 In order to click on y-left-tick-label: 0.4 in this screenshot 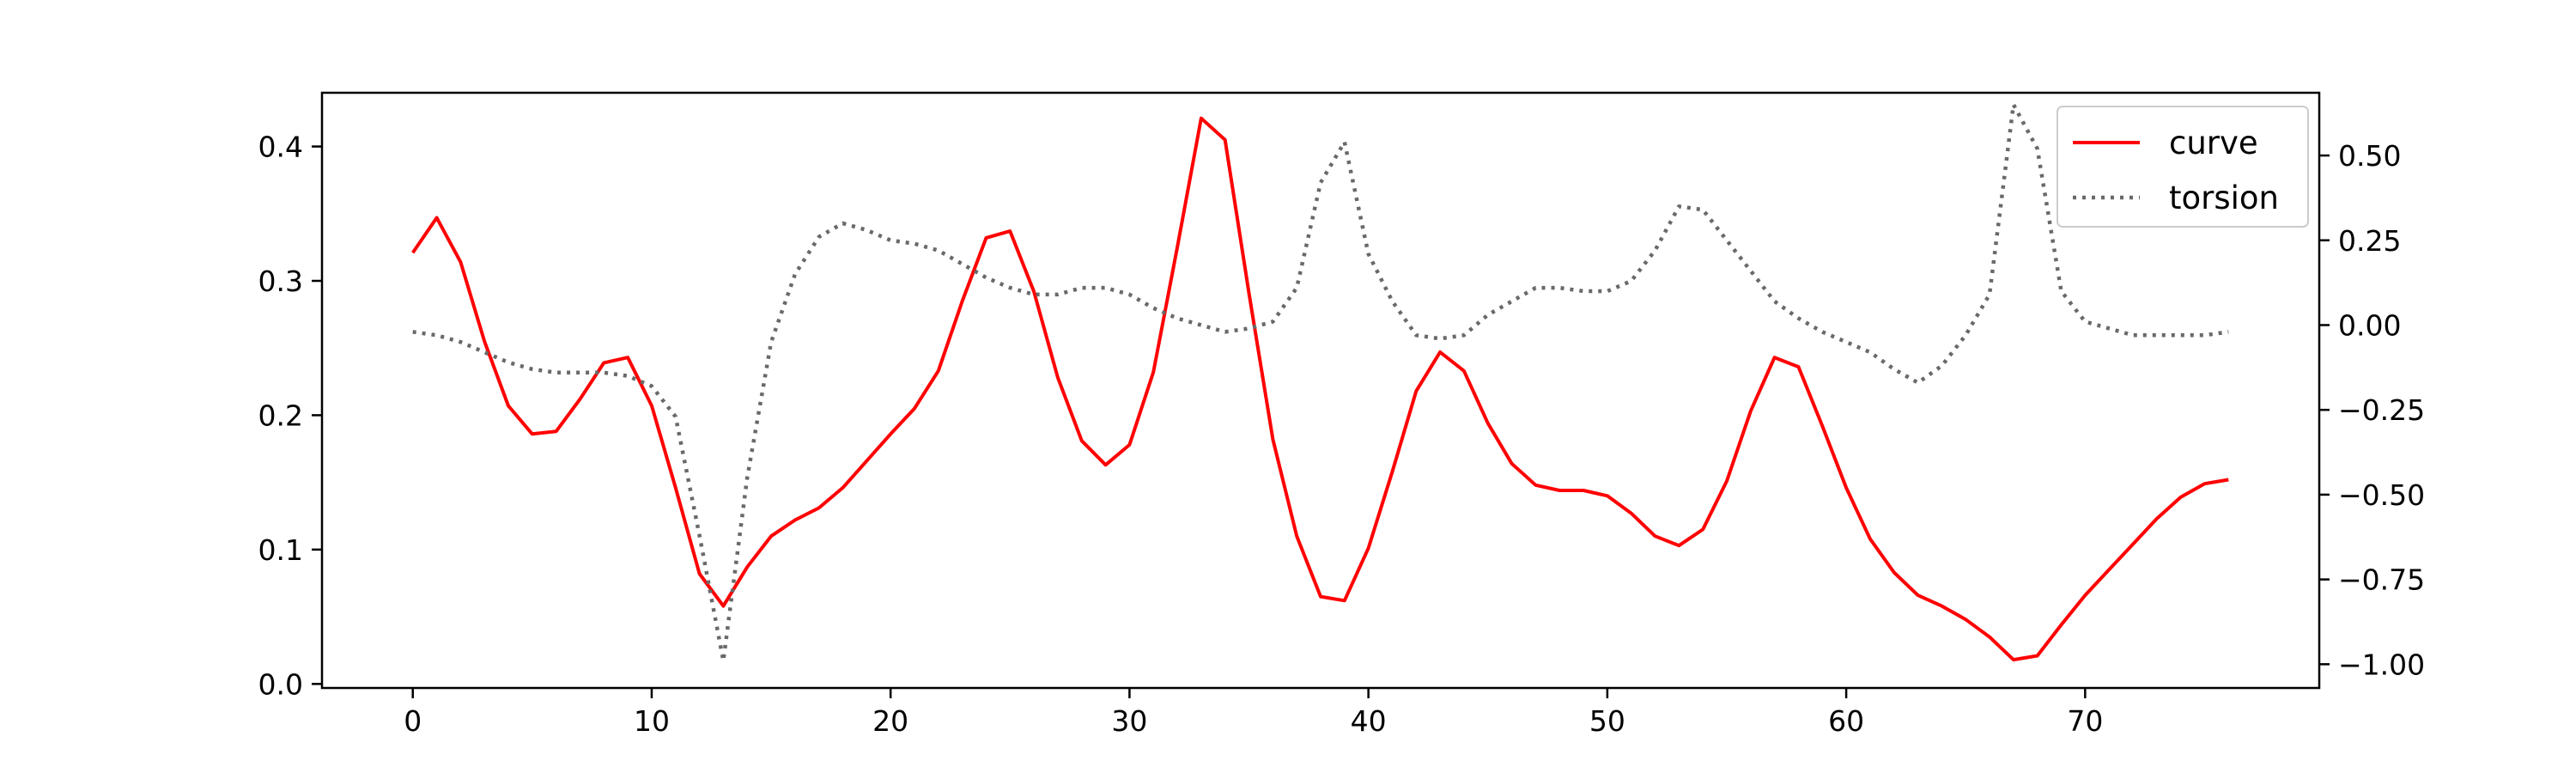, I will do `click(280, 147)`.